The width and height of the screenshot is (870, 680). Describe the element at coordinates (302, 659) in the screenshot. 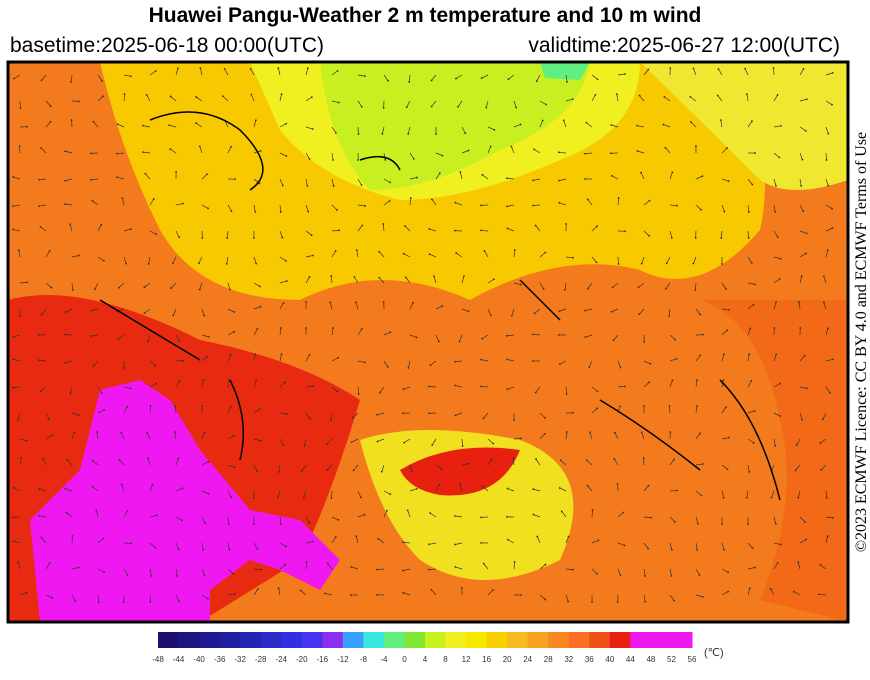

I see `colorbar-tick-label: -20` at that location.